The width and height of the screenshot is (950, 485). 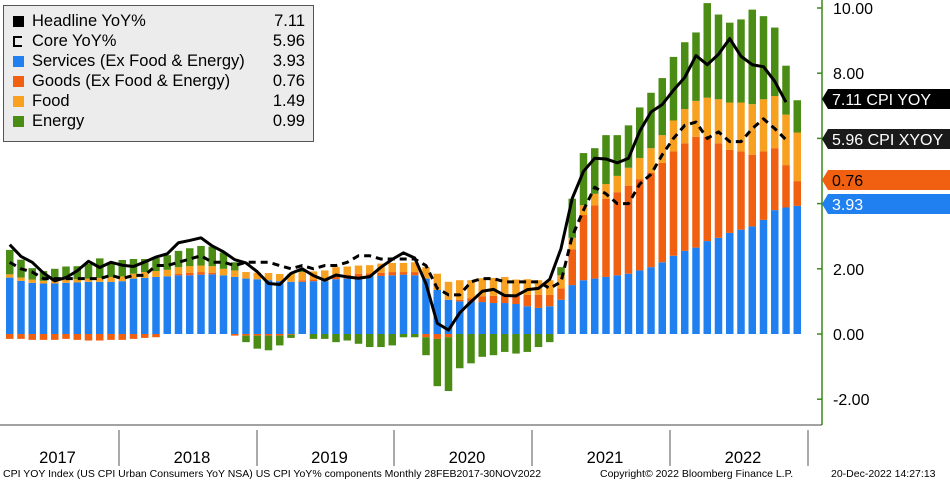 What do you see at coordinates (848, 74) in the screenshot?
I see `y-tick-label: 8.00` at bounding box center [848, 74].